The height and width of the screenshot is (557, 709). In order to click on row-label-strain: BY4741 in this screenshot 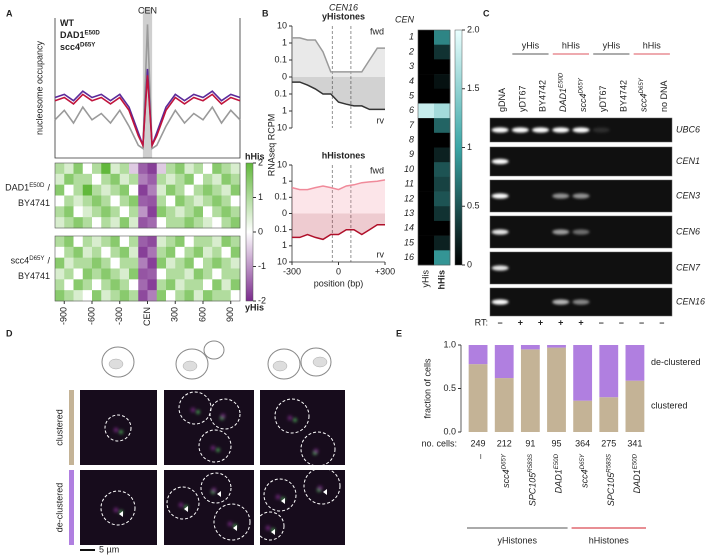, I will do `click(34, 276)`.